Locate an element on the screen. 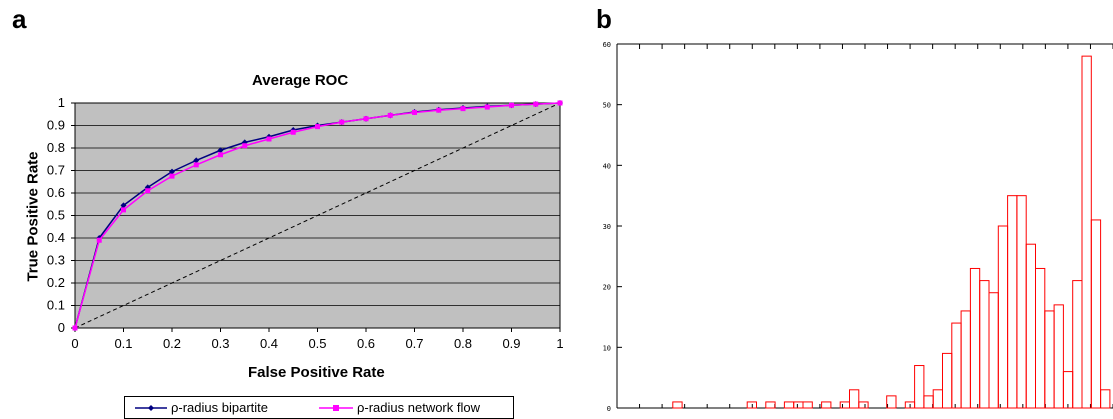 The width and height of the screenshot is (1113, 419). y-tick-label: 0.5 is located at coordinates (56, 215).